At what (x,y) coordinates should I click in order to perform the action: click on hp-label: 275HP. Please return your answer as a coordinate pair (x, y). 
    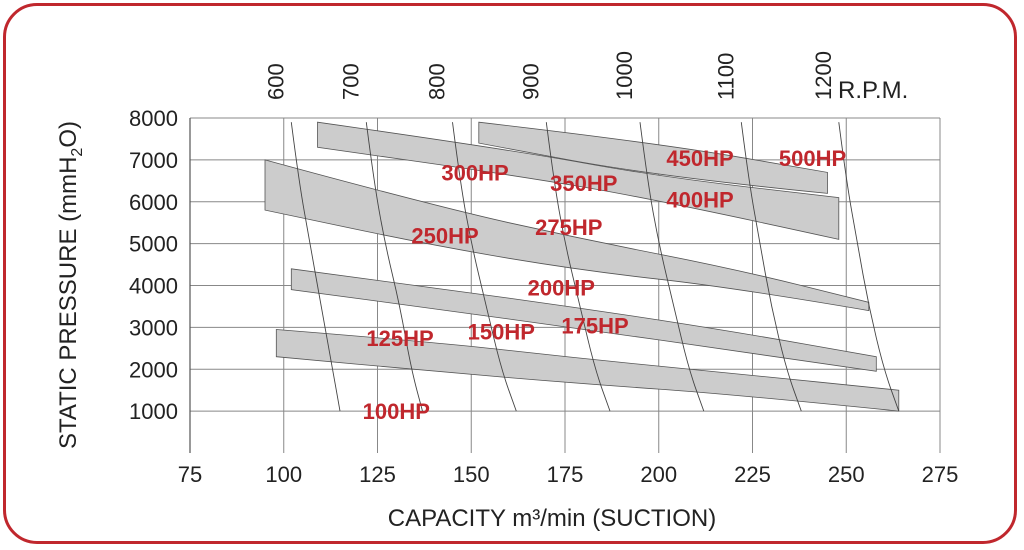
    Looking at the image, I should click on (568, 227).